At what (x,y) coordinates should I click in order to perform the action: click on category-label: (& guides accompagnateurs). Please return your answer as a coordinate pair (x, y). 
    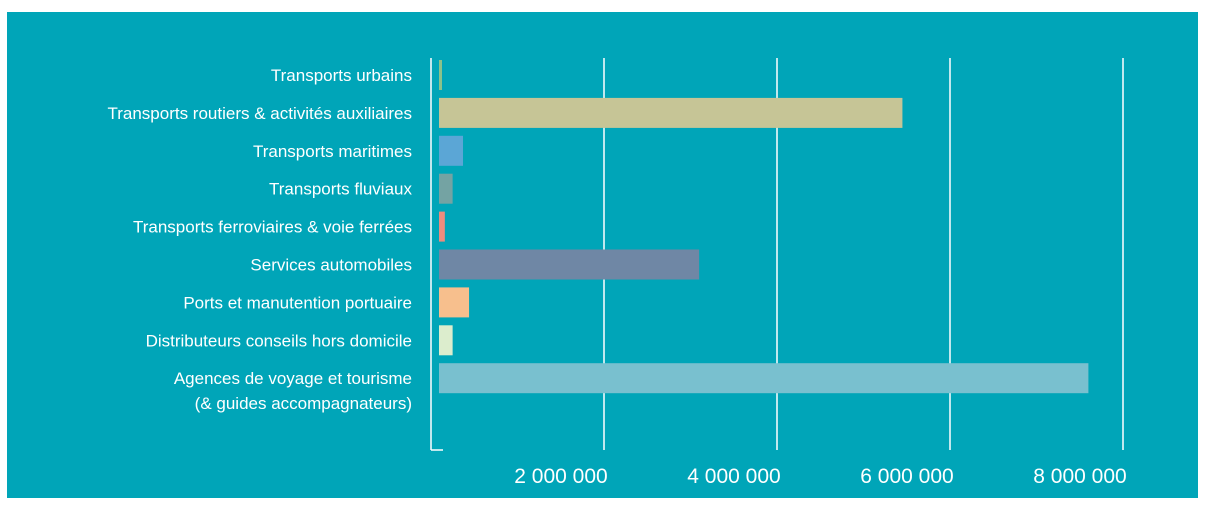
    Looking at the image, I should click on (303, 403).